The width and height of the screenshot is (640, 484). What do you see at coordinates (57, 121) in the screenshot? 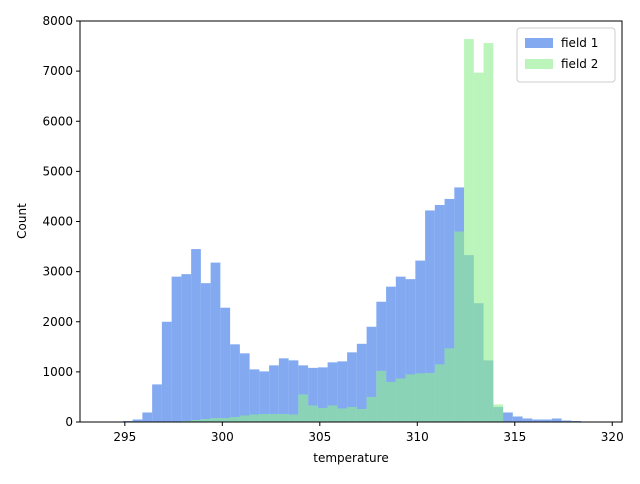
I see `y-tick-label: 6000` at bounding box center [57, 121].